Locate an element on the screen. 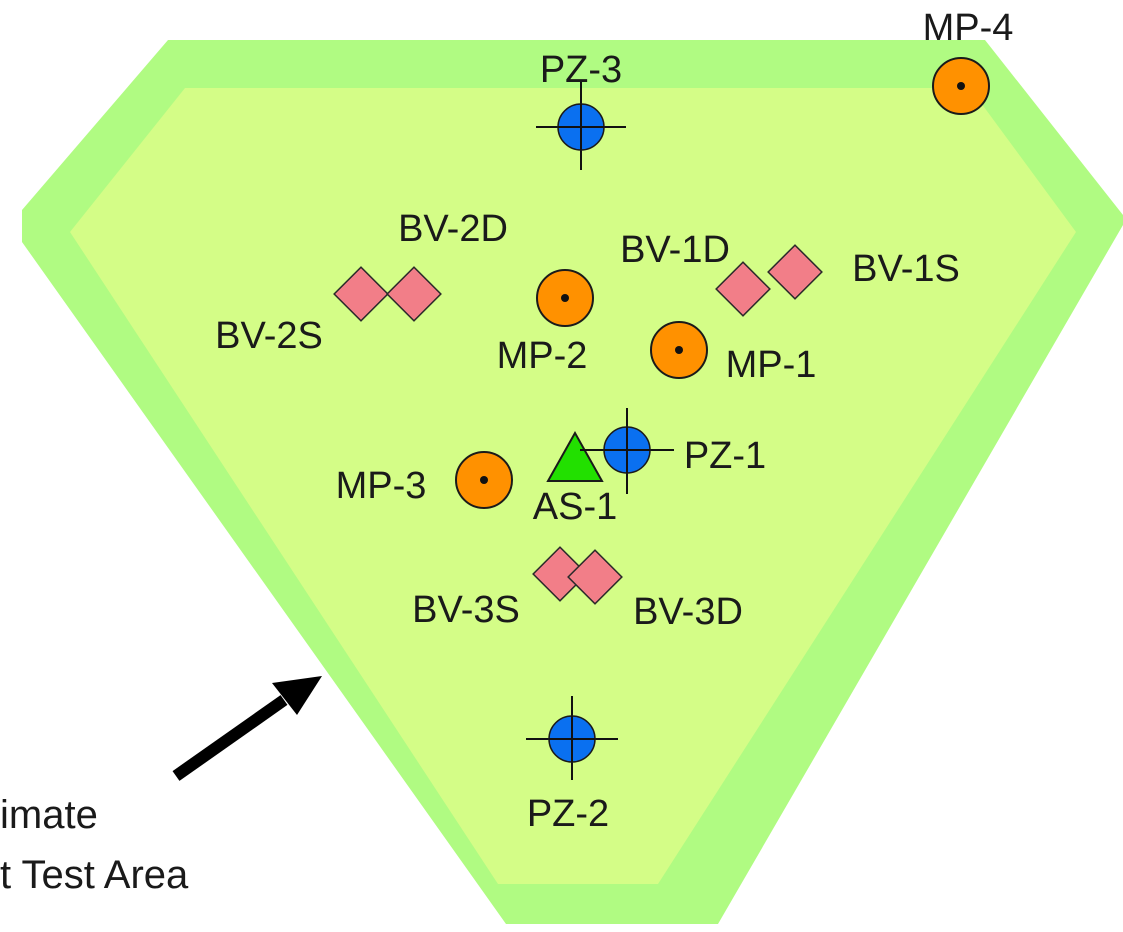 This screenshot has height=932, width=1123. label-pz-2: PZ-2 is located at coordinates (568, 814).